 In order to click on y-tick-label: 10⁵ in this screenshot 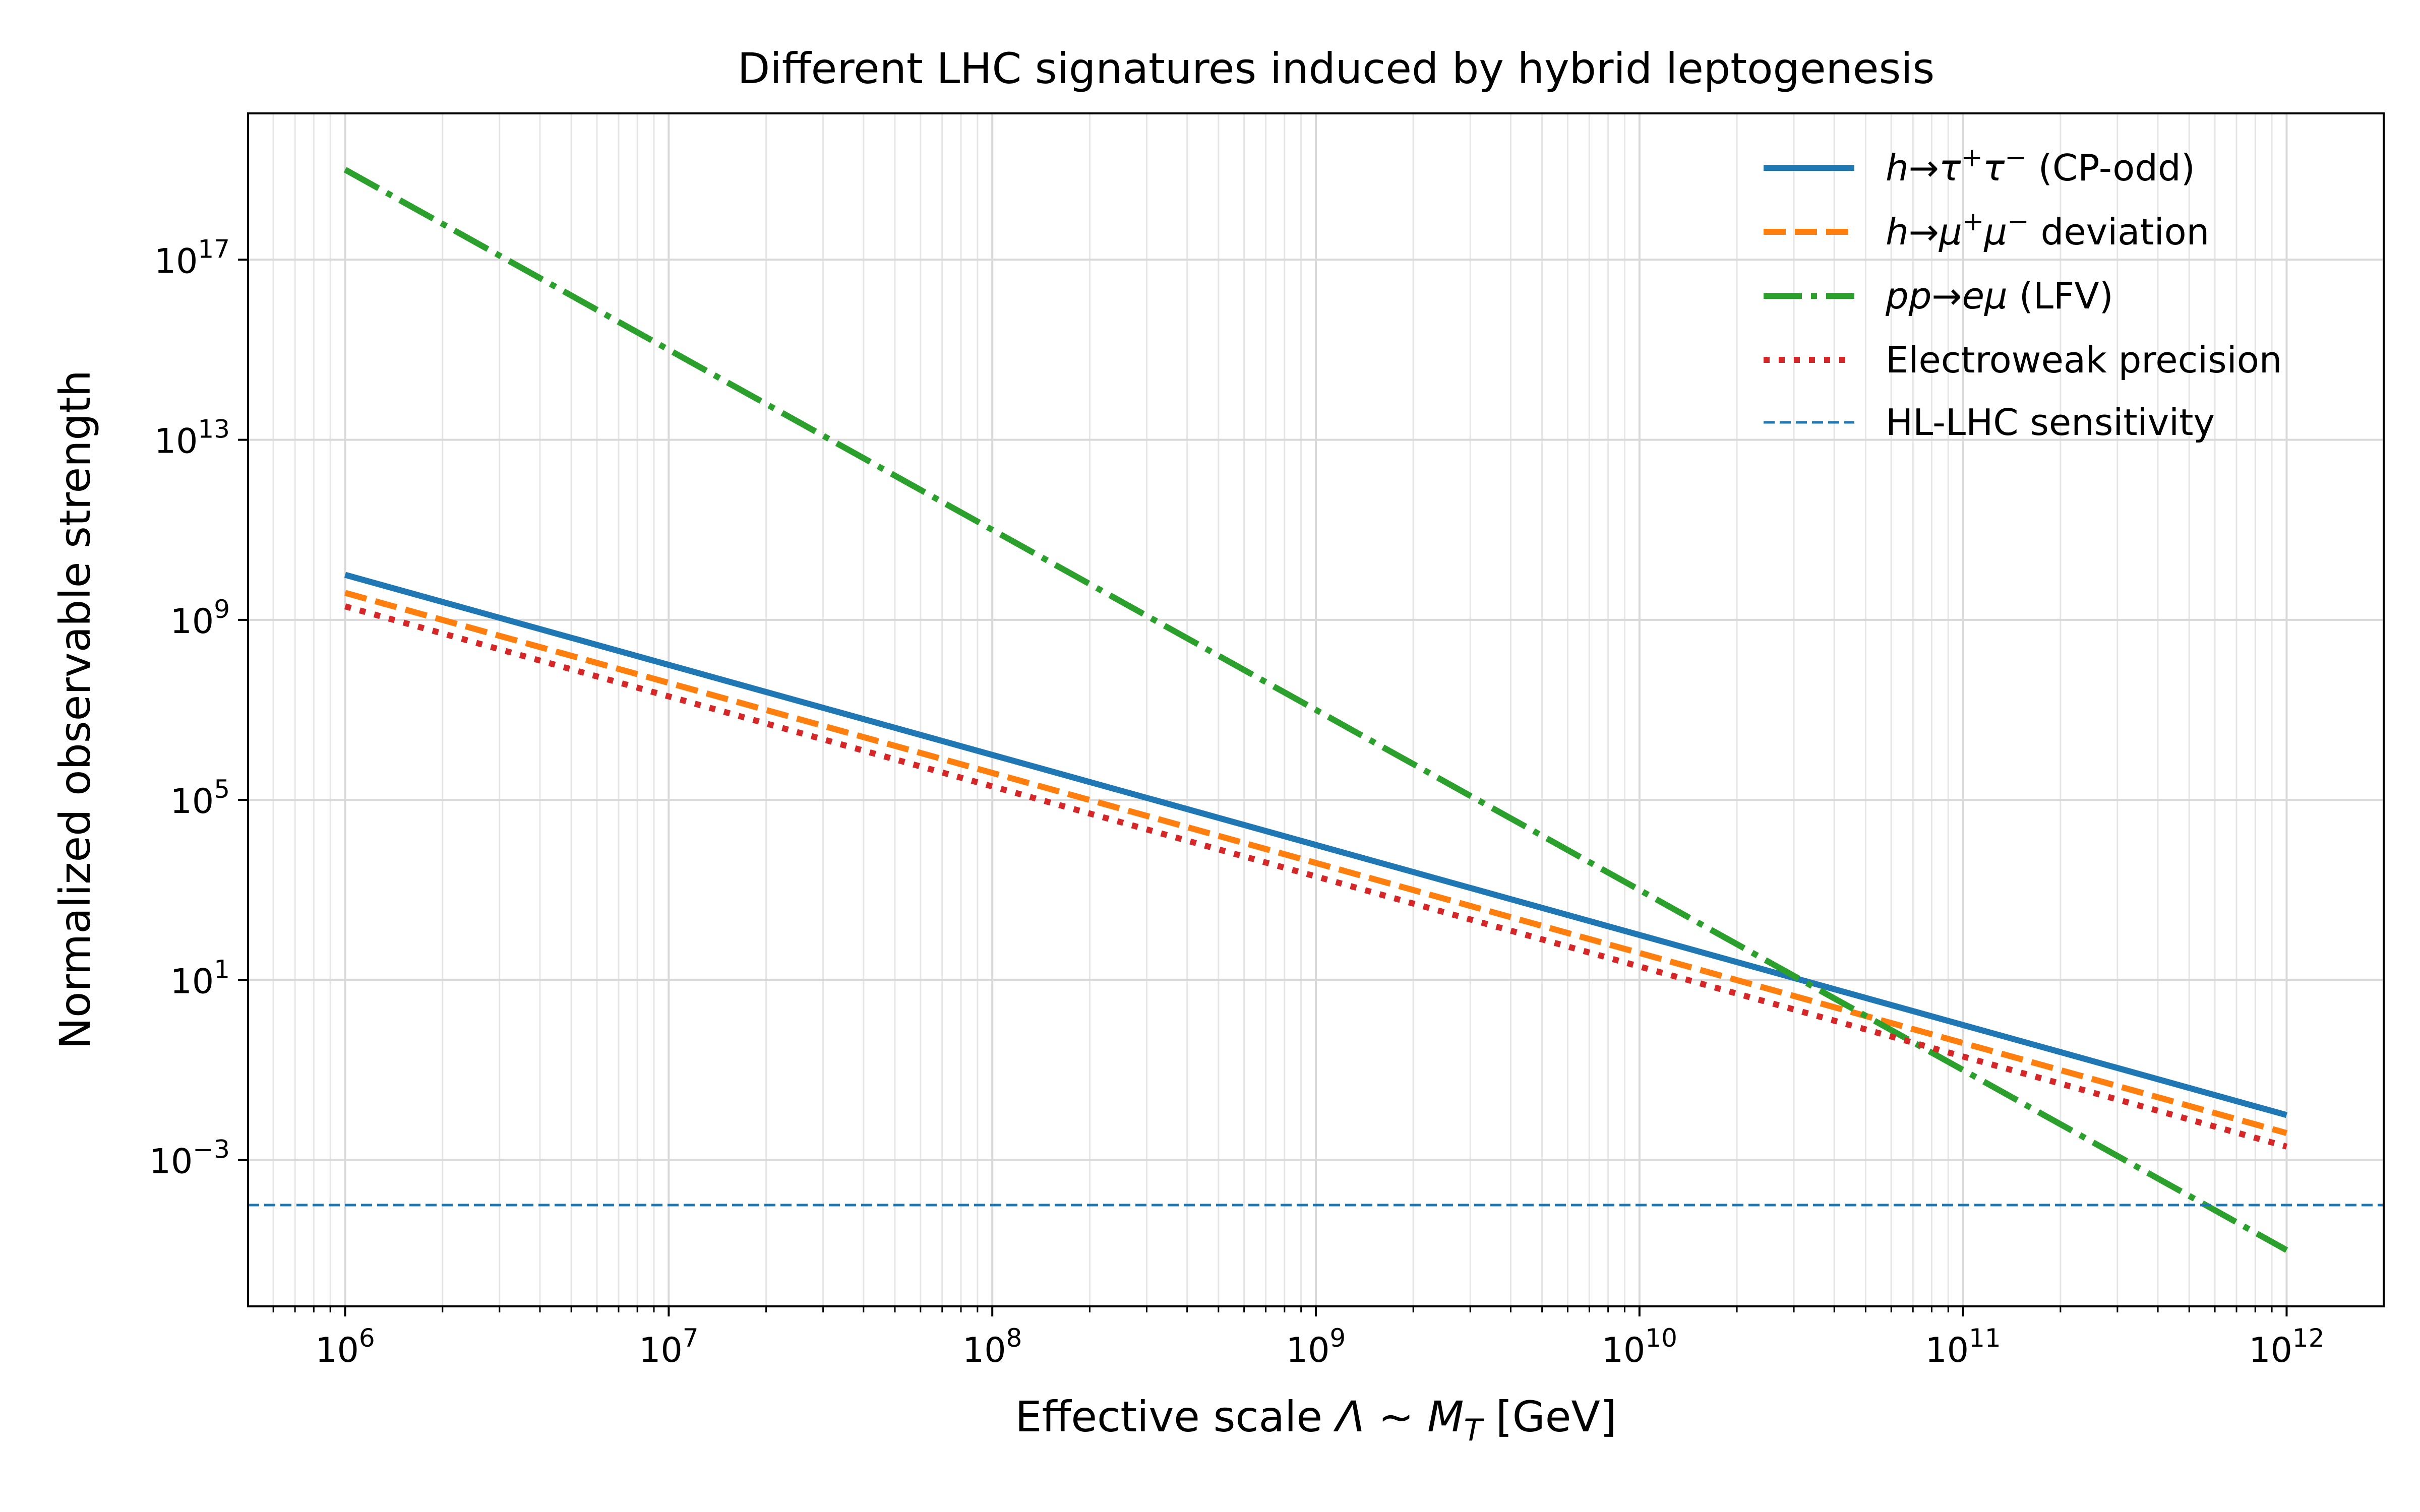, I will do `click(200, 798)`.